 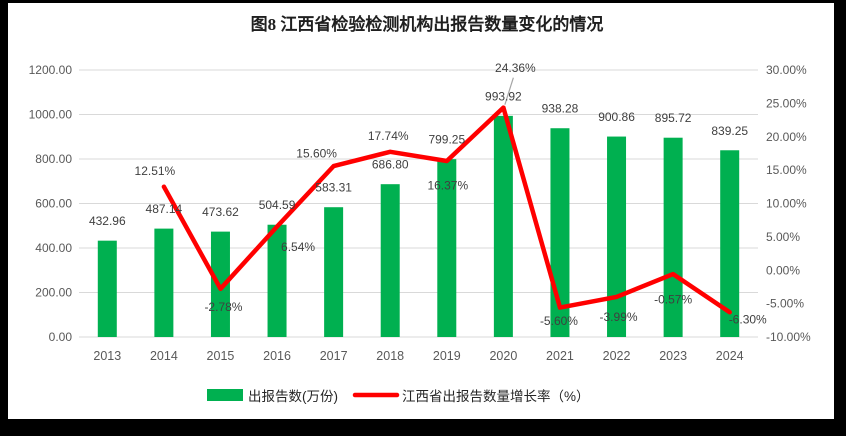 I want to click on left-axis-tick: 1200.00, so click(x=51, y=70).